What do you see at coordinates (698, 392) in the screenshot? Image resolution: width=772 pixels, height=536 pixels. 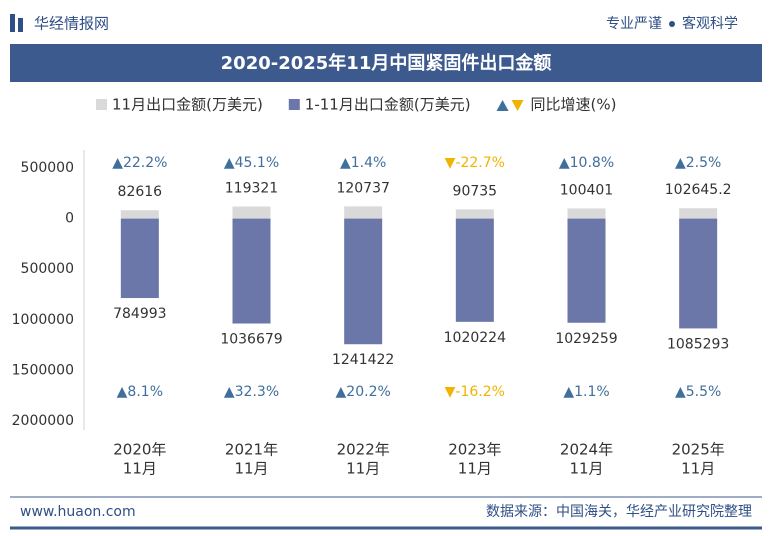 I see `growth-label: ▲5.5%` at bounding box center [698, 392].